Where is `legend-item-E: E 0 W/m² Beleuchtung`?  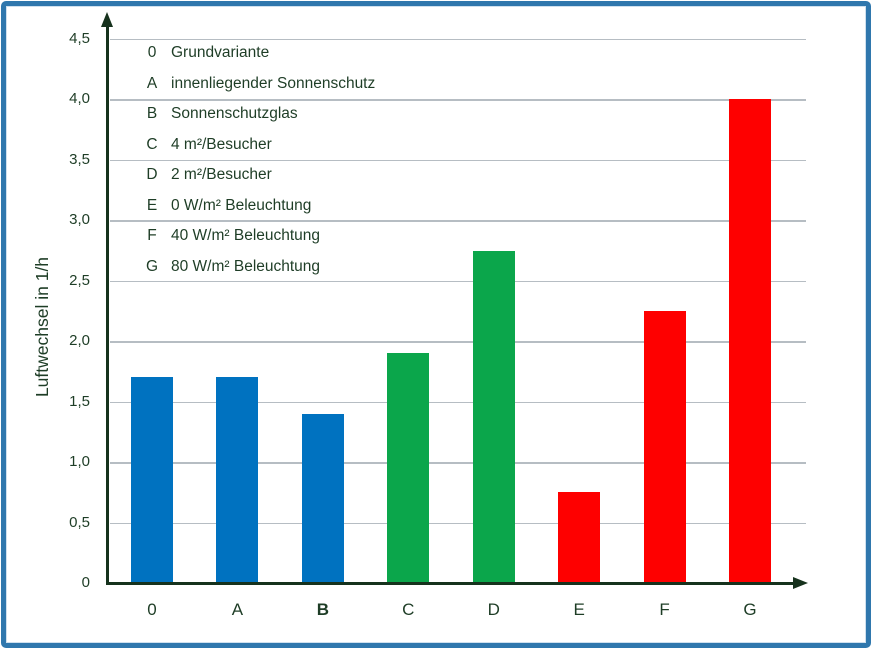 legend-item-E: E 0 W/m² Beleuchtung is located at coordinates (258, 206).